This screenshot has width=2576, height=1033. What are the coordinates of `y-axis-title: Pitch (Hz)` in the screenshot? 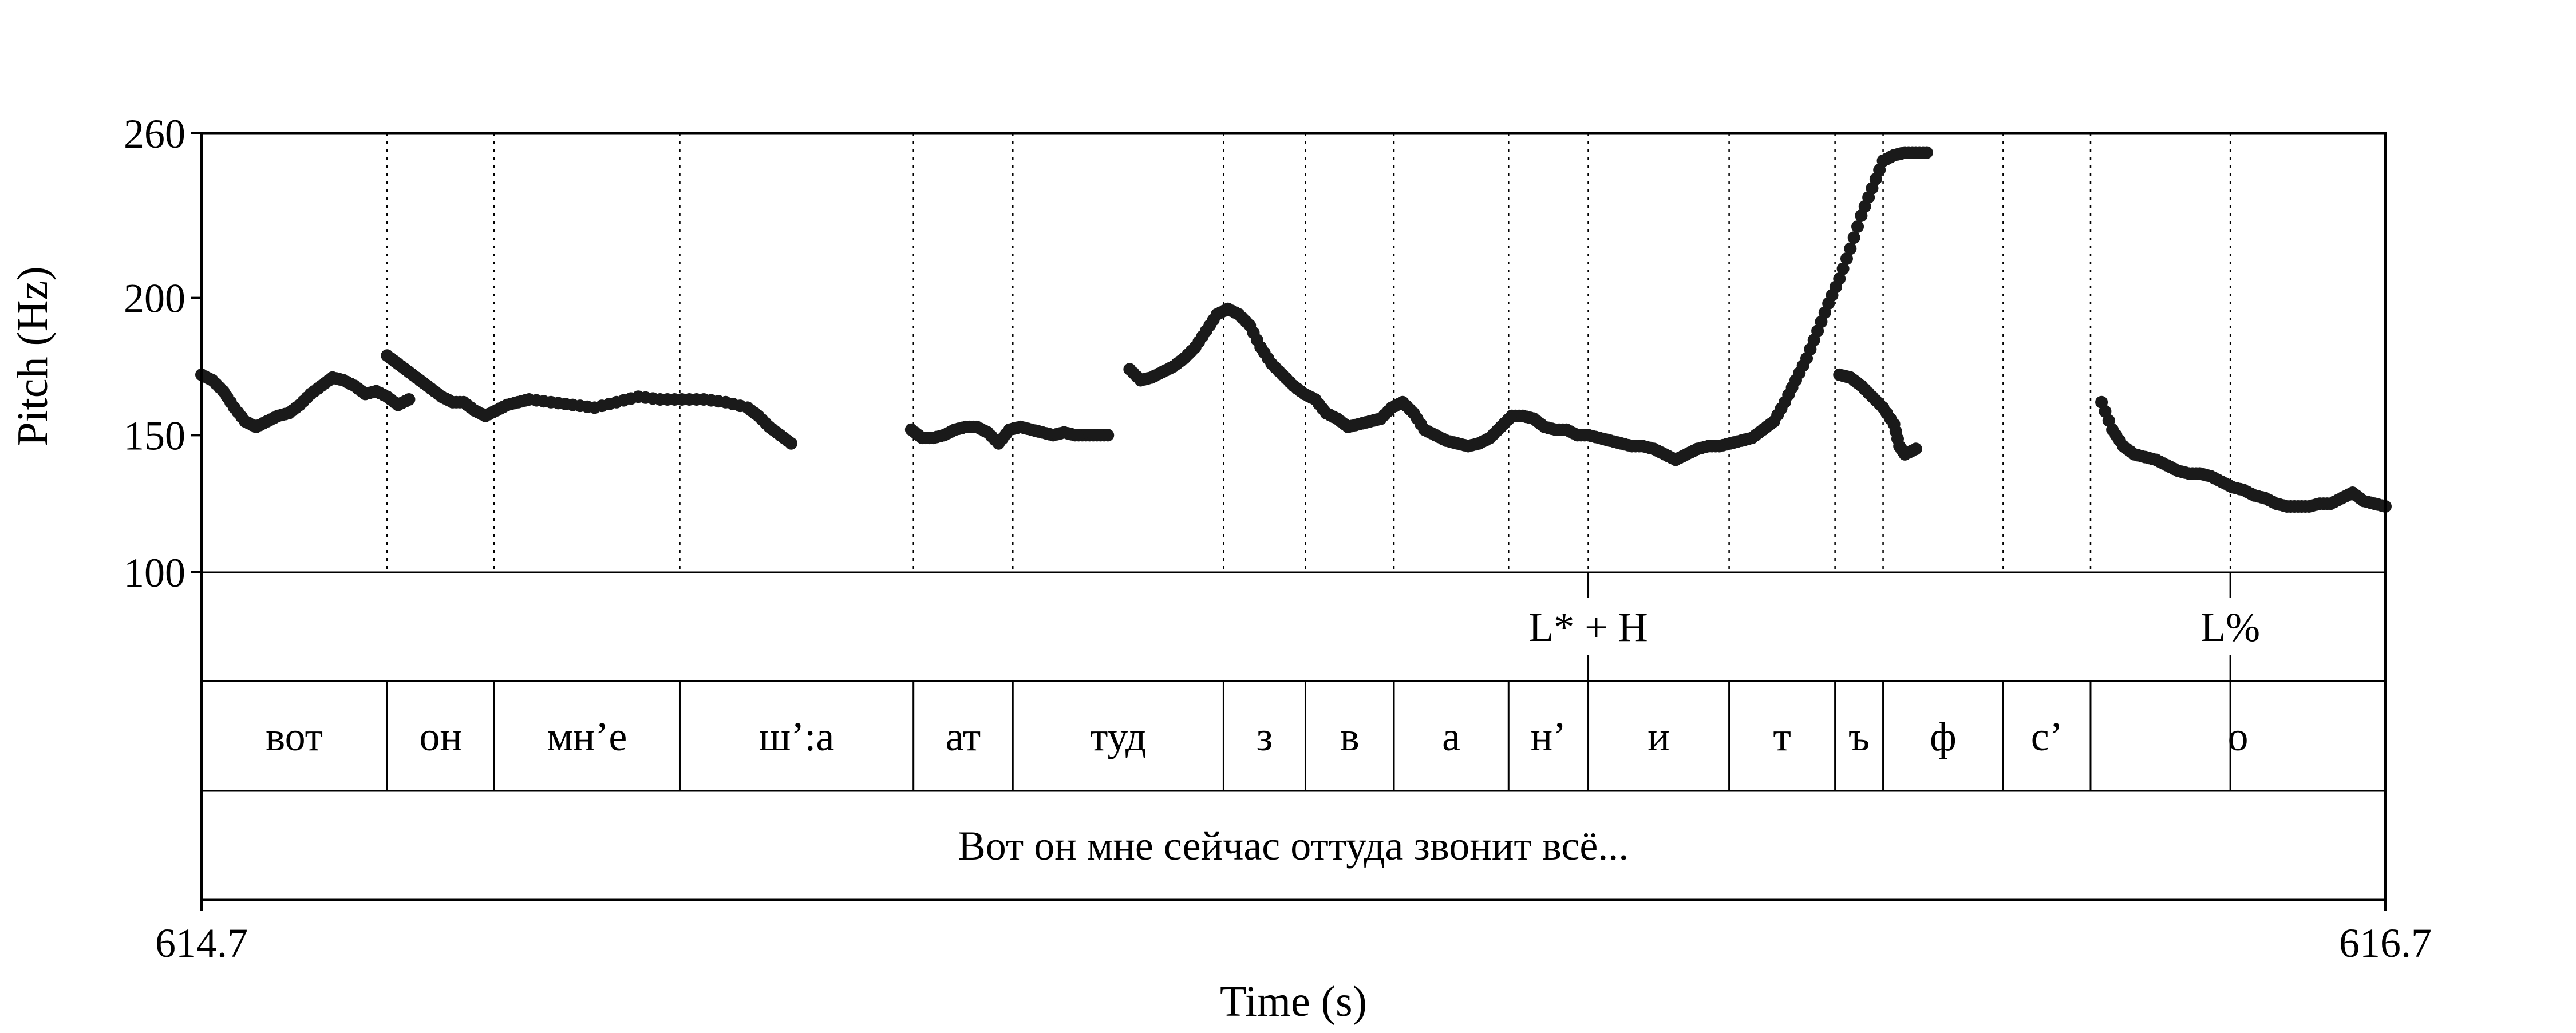 It's located at (33, 356).